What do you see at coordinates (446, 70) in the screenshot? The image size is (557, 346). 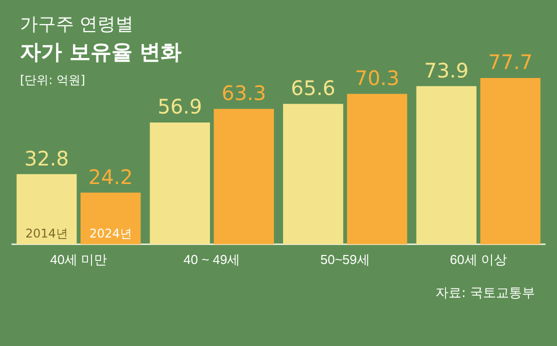 I see `data-label: 73.9` at bounding box center [446, 70].